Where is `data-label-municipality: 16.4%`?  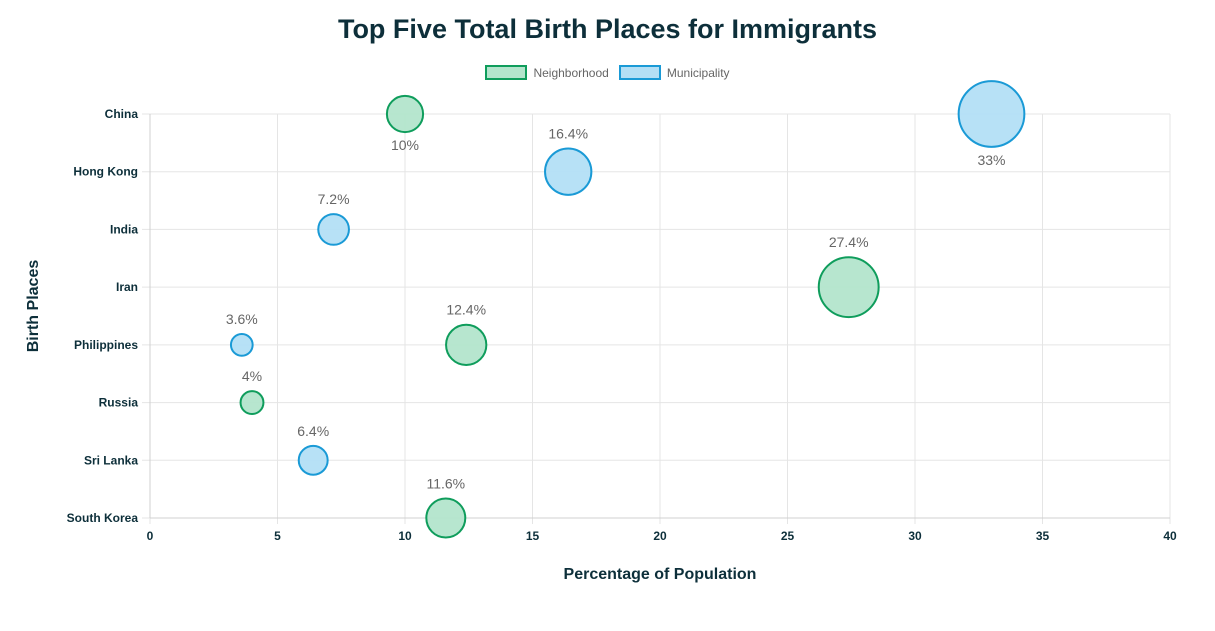 data-label-municipality: 16.4% is located at coordinates (568, 134).